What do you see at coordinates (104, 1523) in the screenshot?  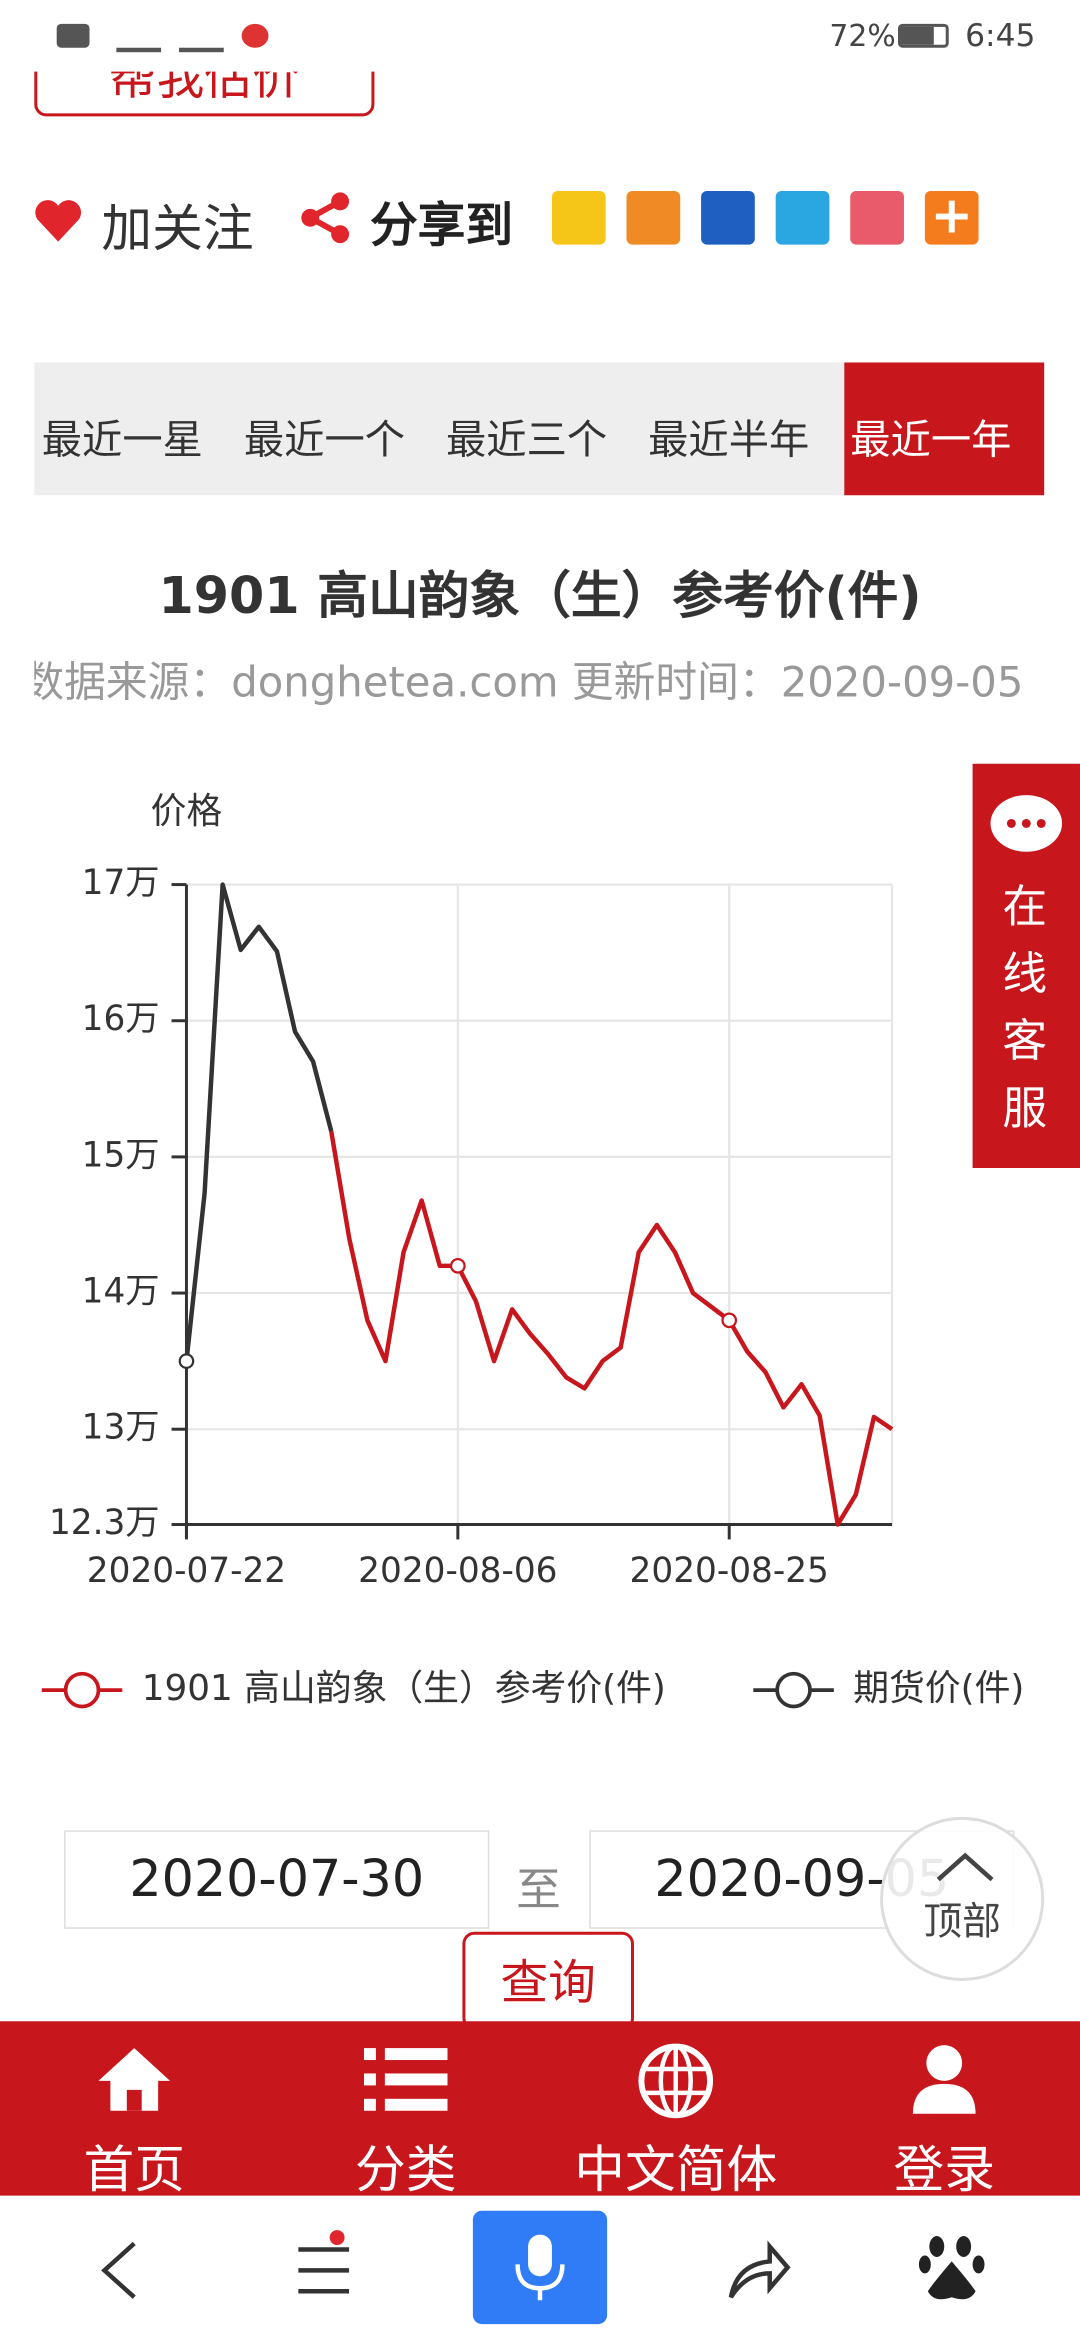 I see `y-tick-label: 12.3万` at bounding box center [104, 1523].